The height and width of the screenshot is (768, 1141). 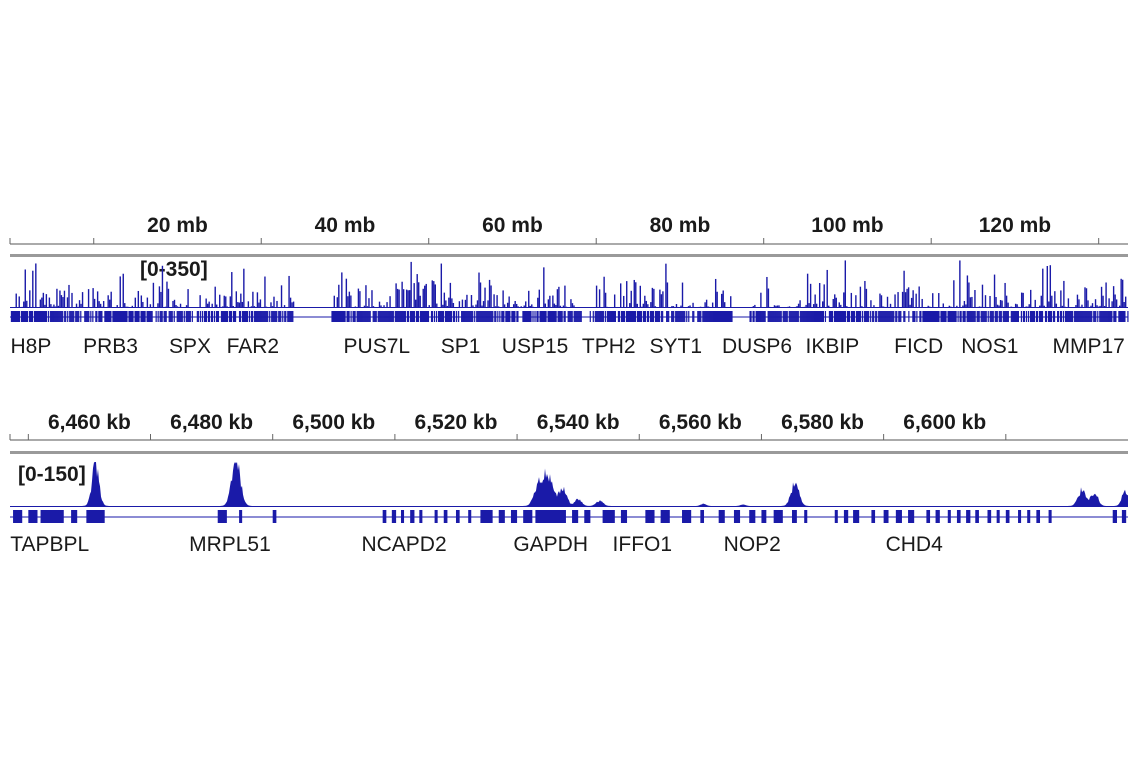 I want to click on signal-track, so click(x=571, y=283).